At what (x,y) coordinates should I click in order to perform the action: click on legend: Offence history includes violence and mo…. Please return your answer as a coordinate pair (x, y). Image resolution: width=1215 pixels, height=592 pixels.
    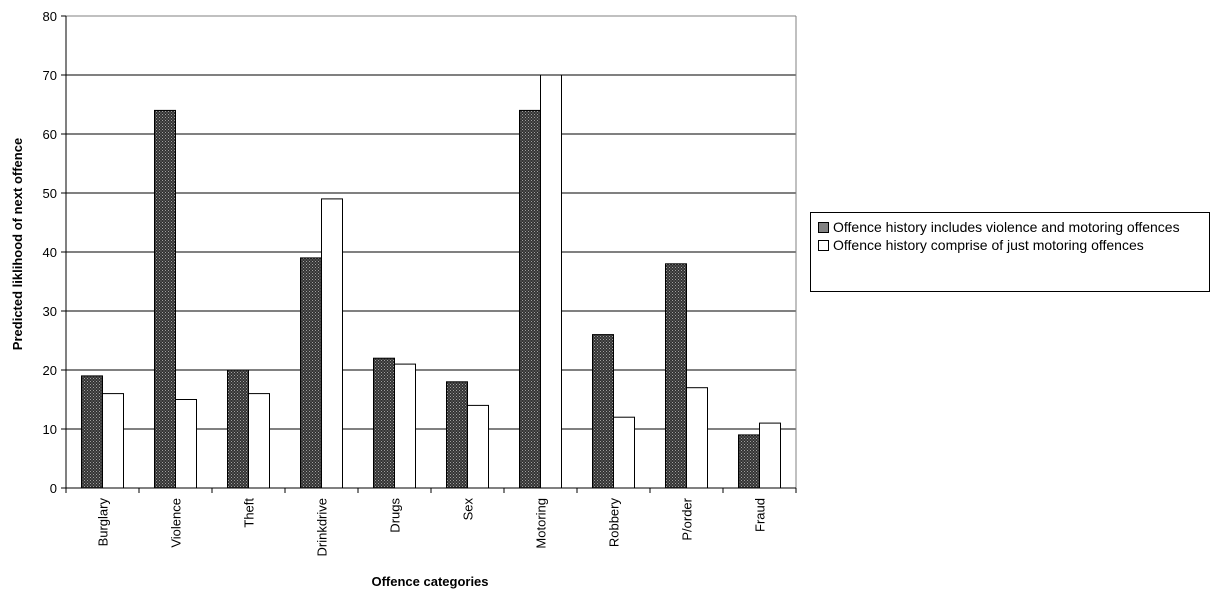
    Looking at the image, I should click on (1010, 252).